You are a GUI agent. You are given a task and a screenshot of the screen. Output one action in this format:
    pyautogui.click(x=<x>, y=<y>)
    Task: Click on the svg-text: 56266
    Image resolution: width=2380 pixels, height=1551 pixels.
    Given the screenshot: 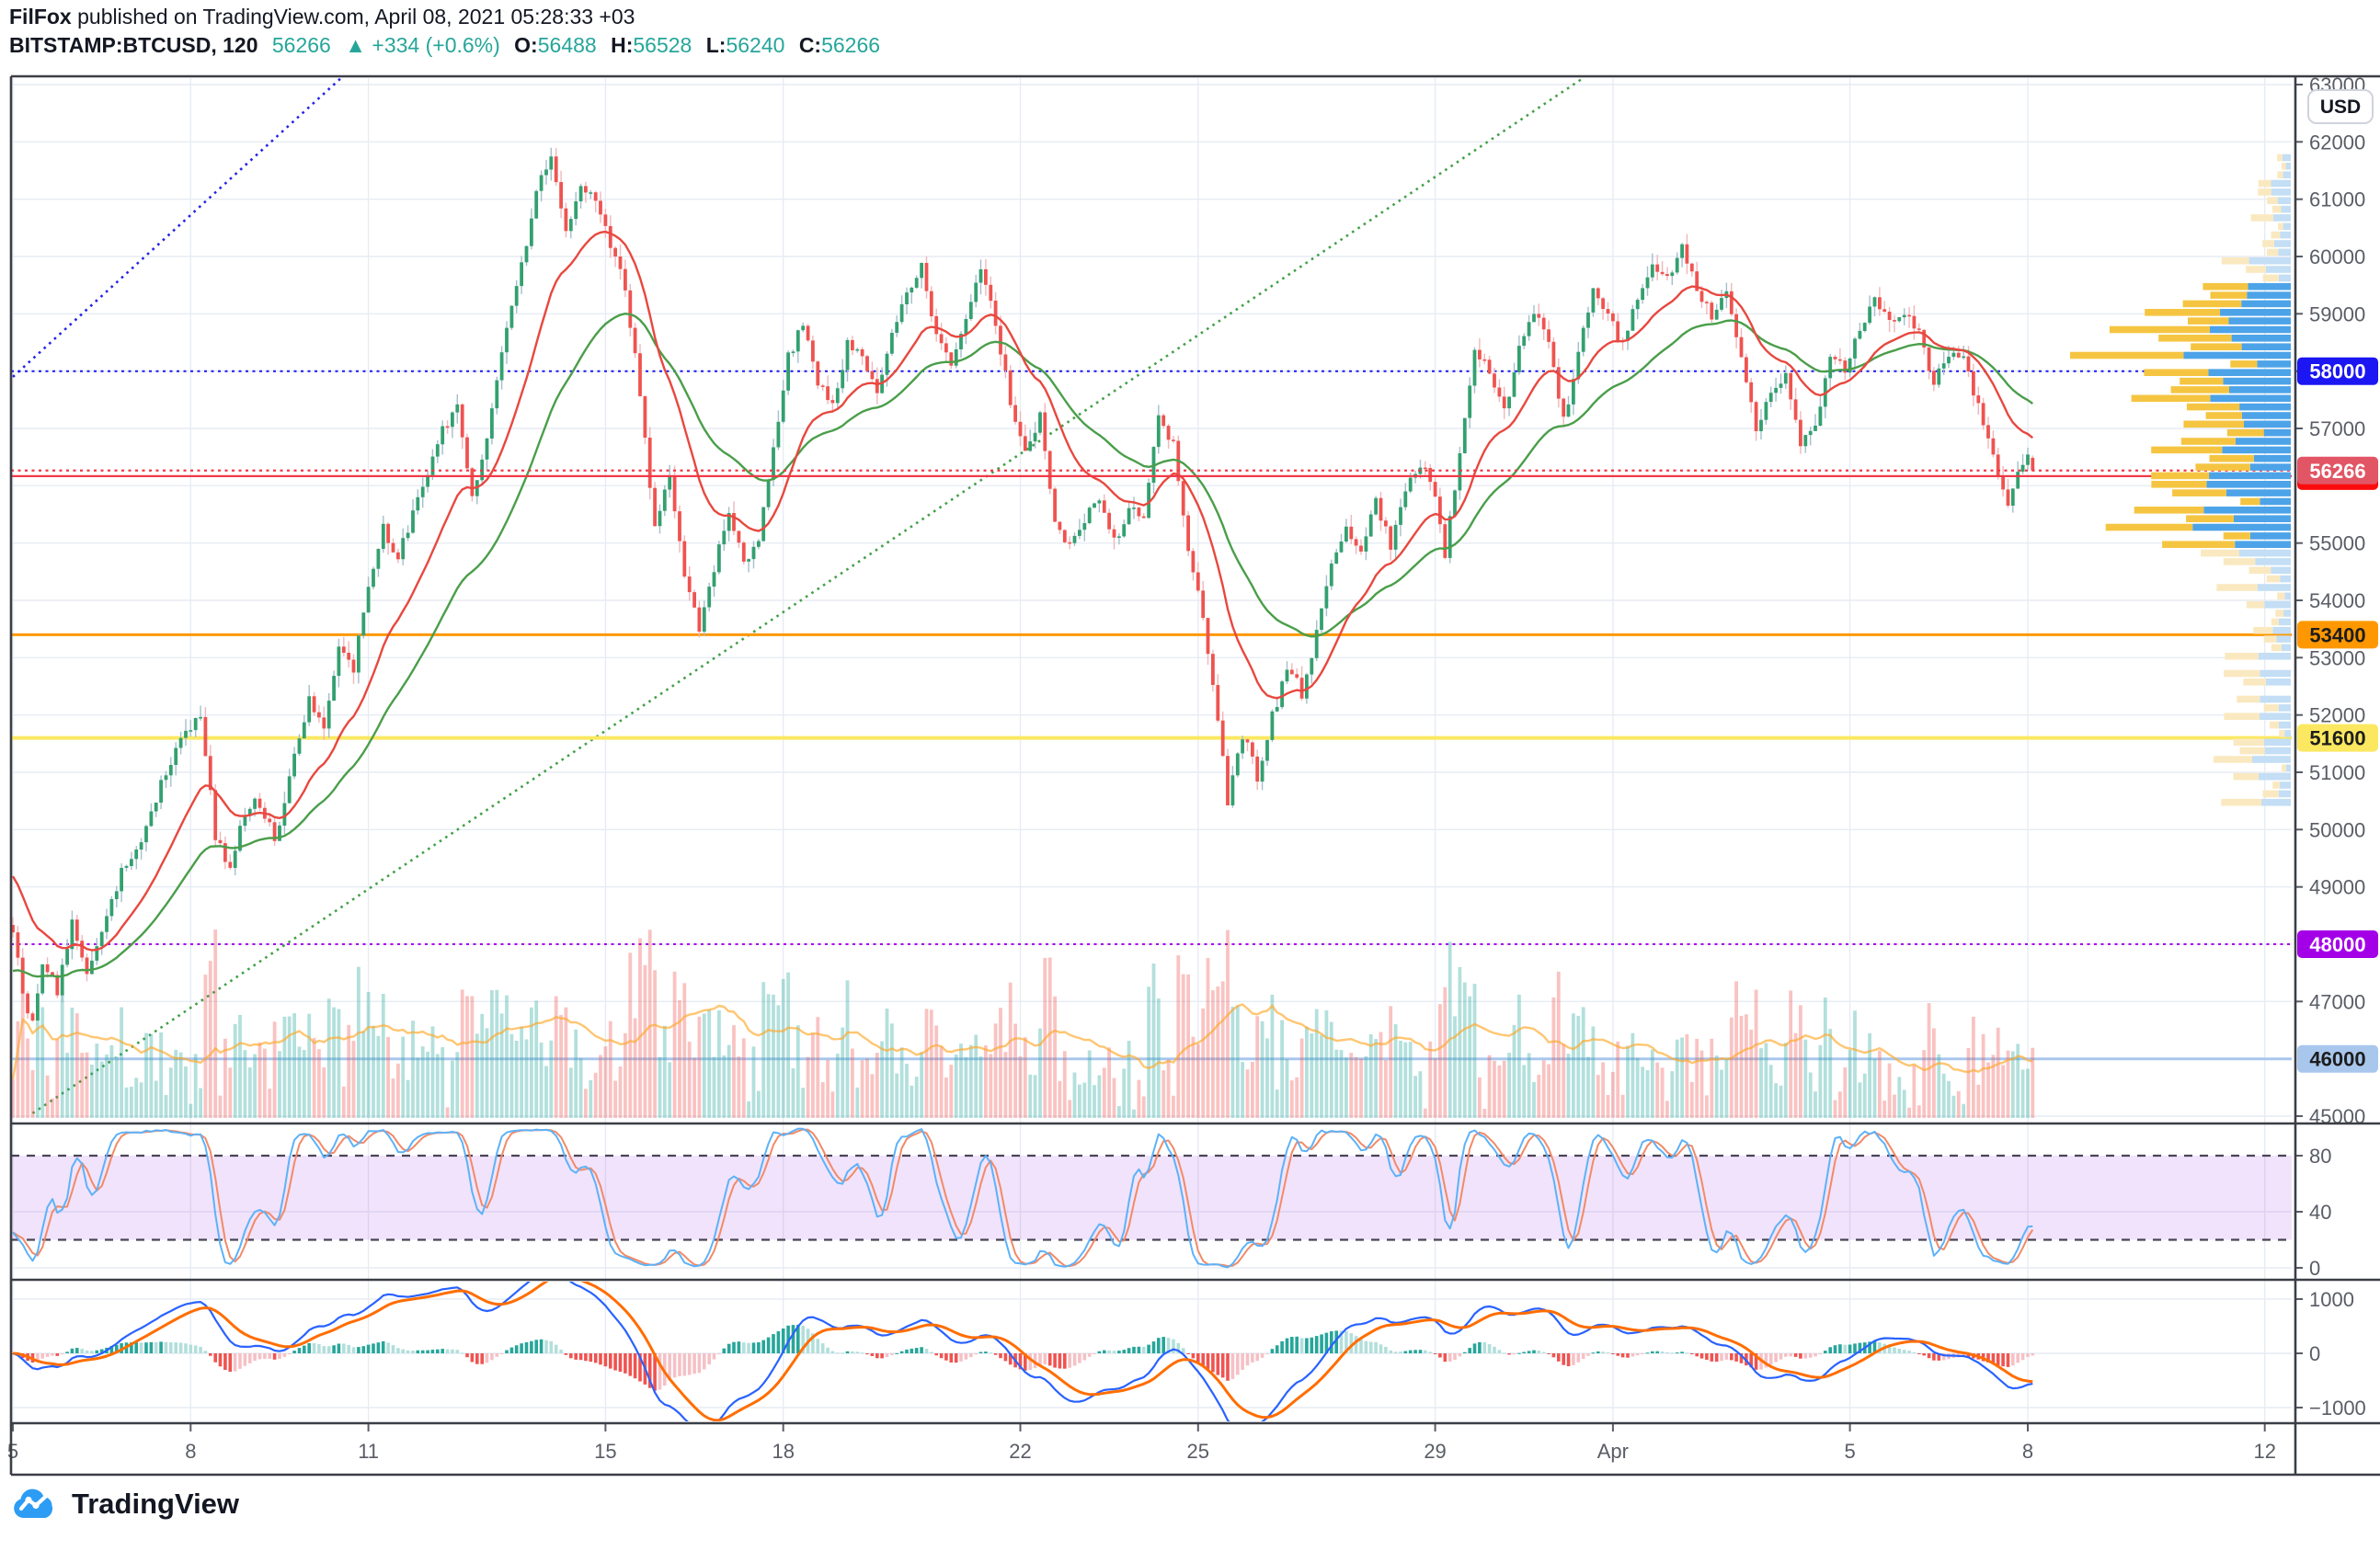 What is the action you would take?
    pyautogui.click(x=2337, y=471)
    